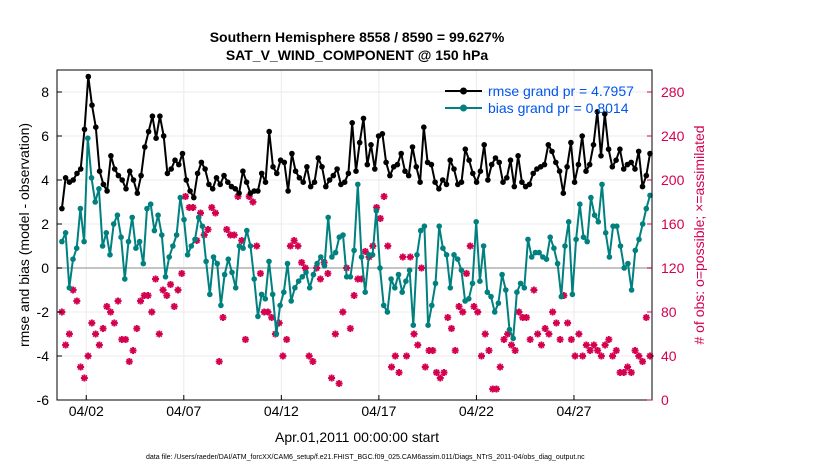 The height and width of the screenshot is (470, 830). Describe the element at coordinates (673, 136) in the screenshot. I see `y-right-tick-label: 240` at that location.